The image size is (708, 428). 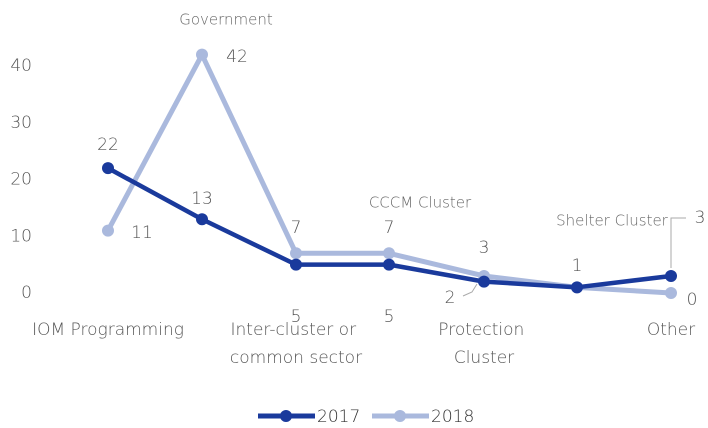 I want to click on category-annotation: CCCM Cluster, so click(x=420, y=203).